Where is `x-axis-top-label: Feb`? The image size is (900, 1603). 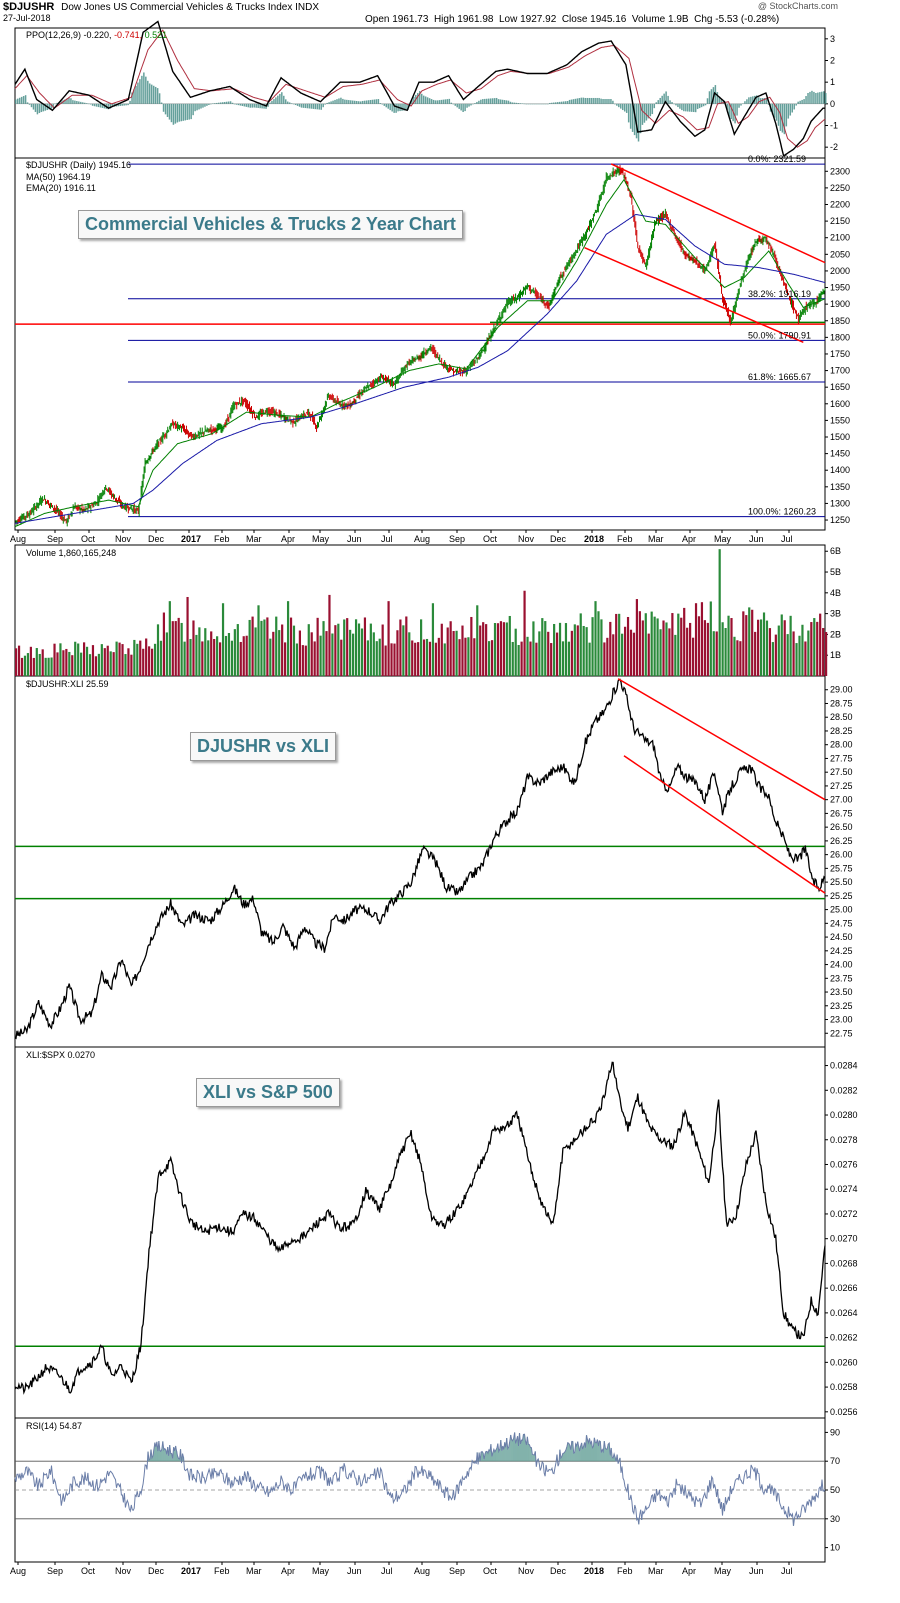 x-axis-top-label: Feb is located at coordinates (222, 539).